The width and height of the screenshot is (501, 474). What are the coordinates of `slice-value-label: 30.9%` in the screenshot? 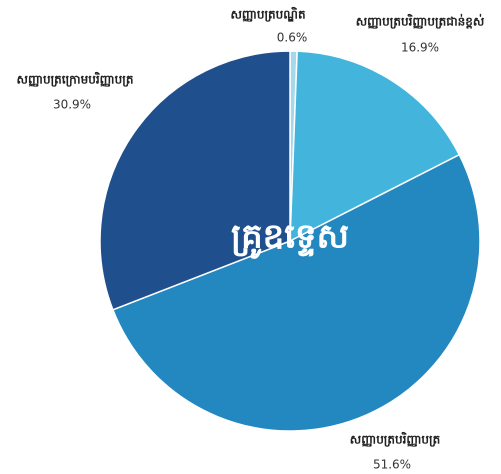 It's located at (72, 105).